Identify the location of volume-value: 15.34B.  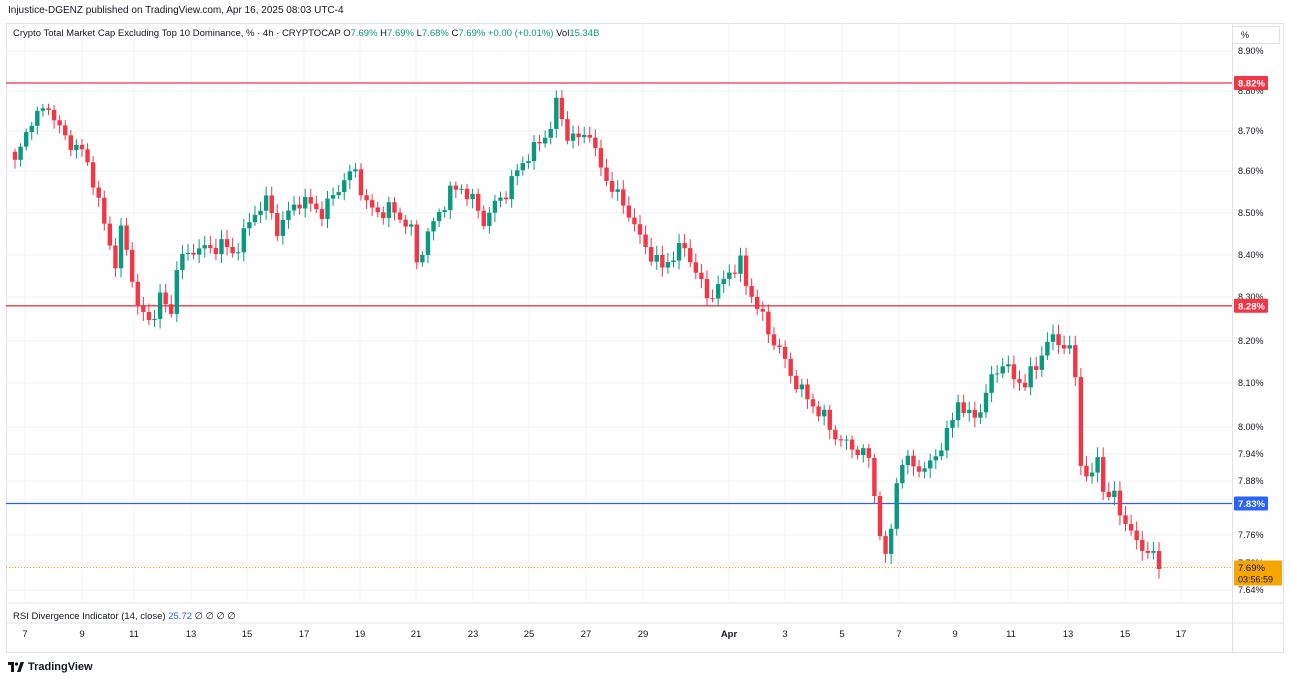
(584, 33).